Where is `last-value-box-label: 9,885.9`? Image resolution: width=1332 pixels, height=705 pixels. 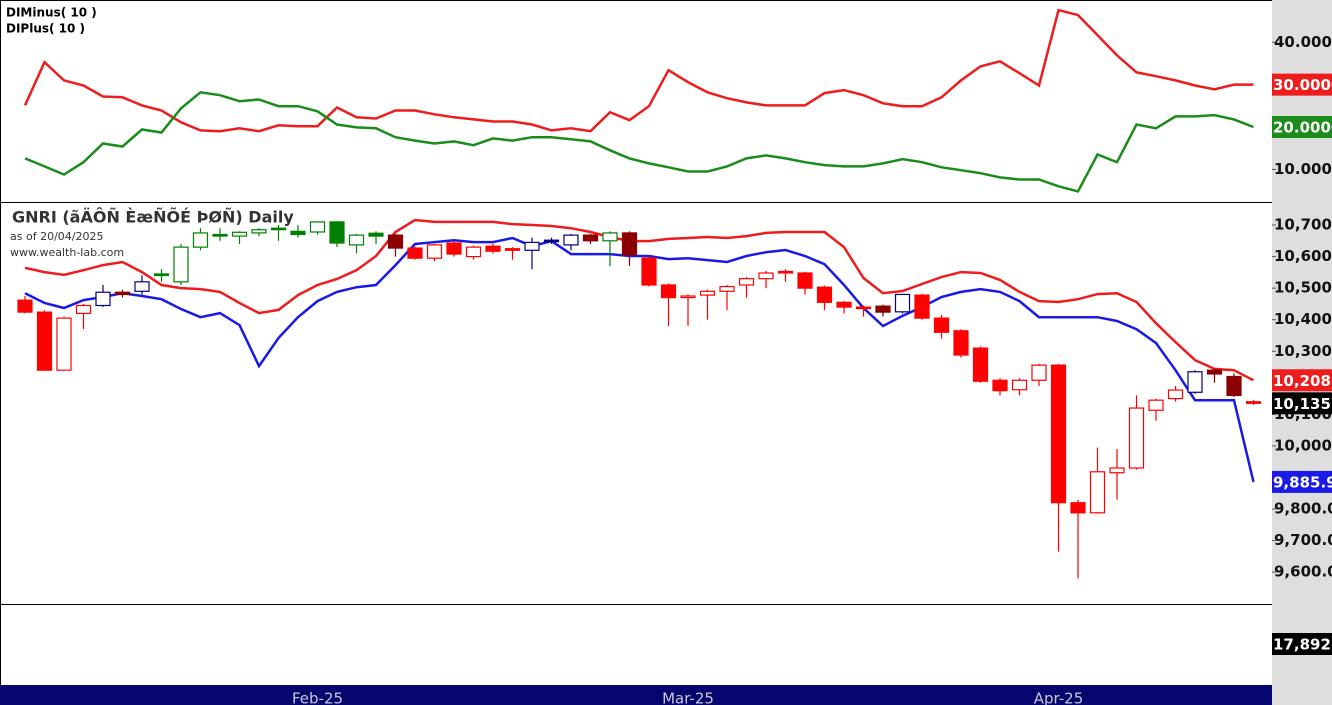
last-value-box-label: 9,885.9 is located at coordinates (1302, 482).